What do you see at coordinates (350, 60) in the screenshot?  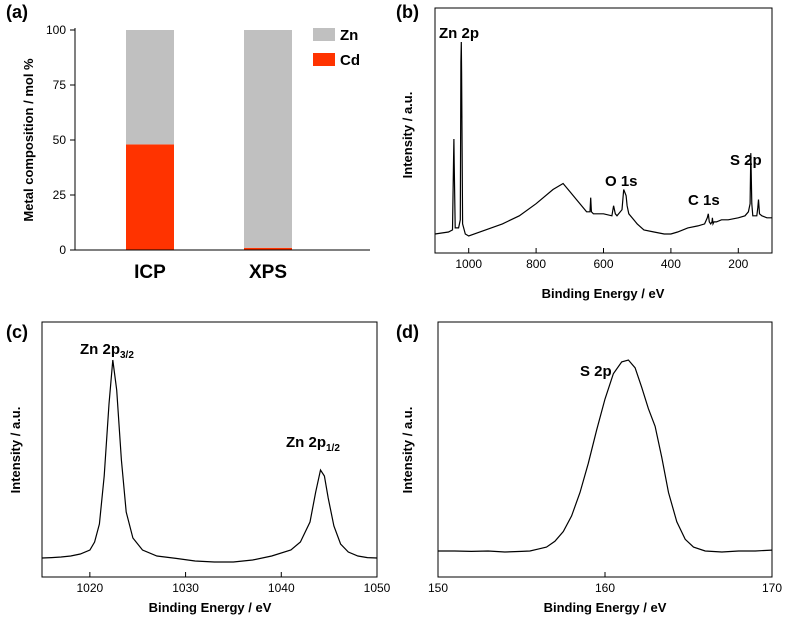 I see `legend-label-cd: Cd` at bounding box center [350, 60].